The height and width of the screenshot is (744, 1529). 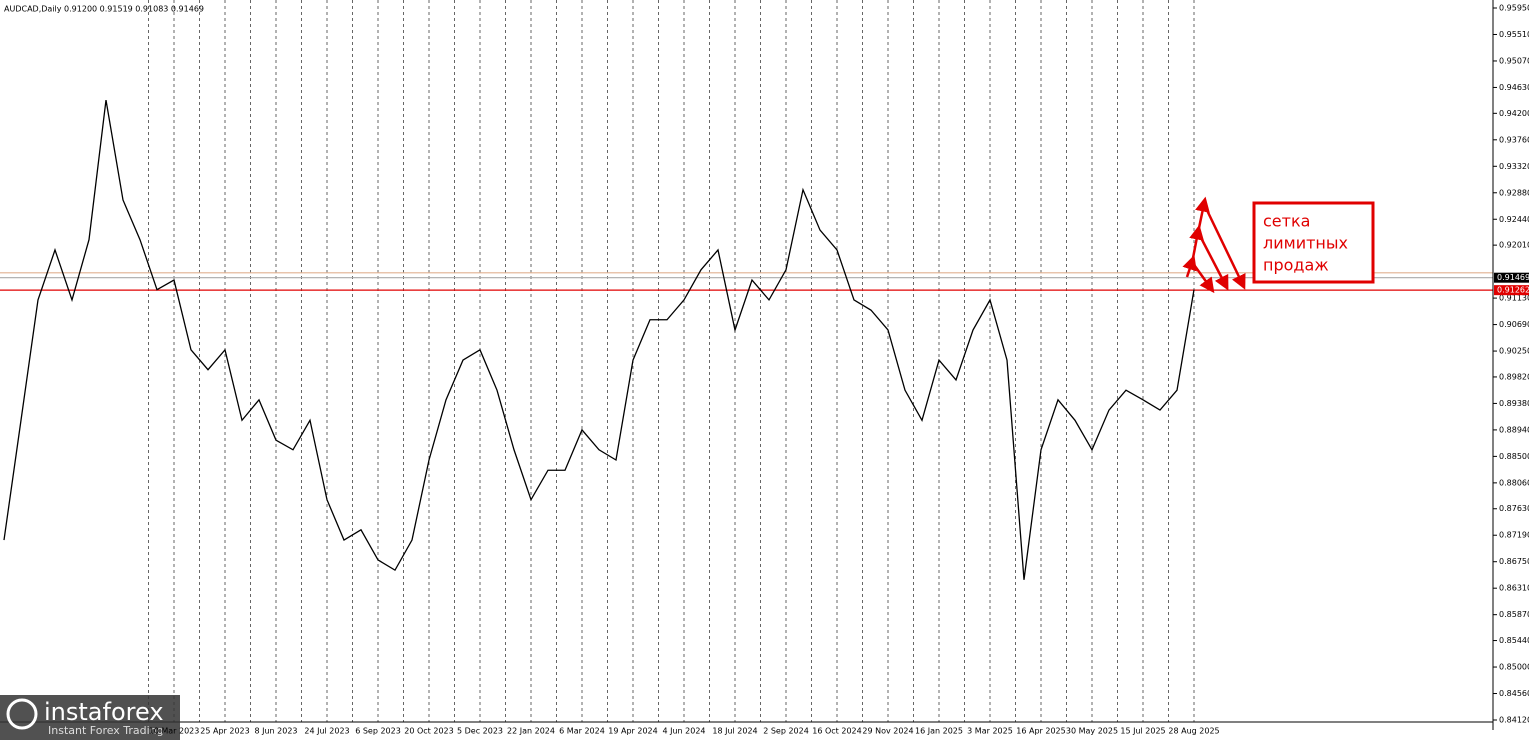 What do you see at coordinates (1193, 731) in the screenshot?
I see `x-tick-label: 28 Aug 2025` at bounding box center [1193, 731].